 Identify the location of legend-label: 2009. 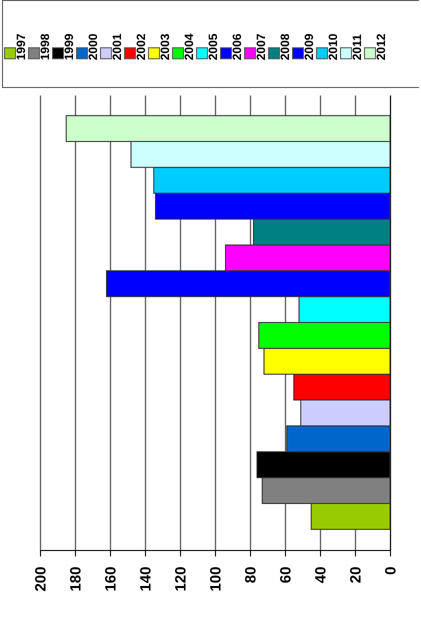
(309, 46).